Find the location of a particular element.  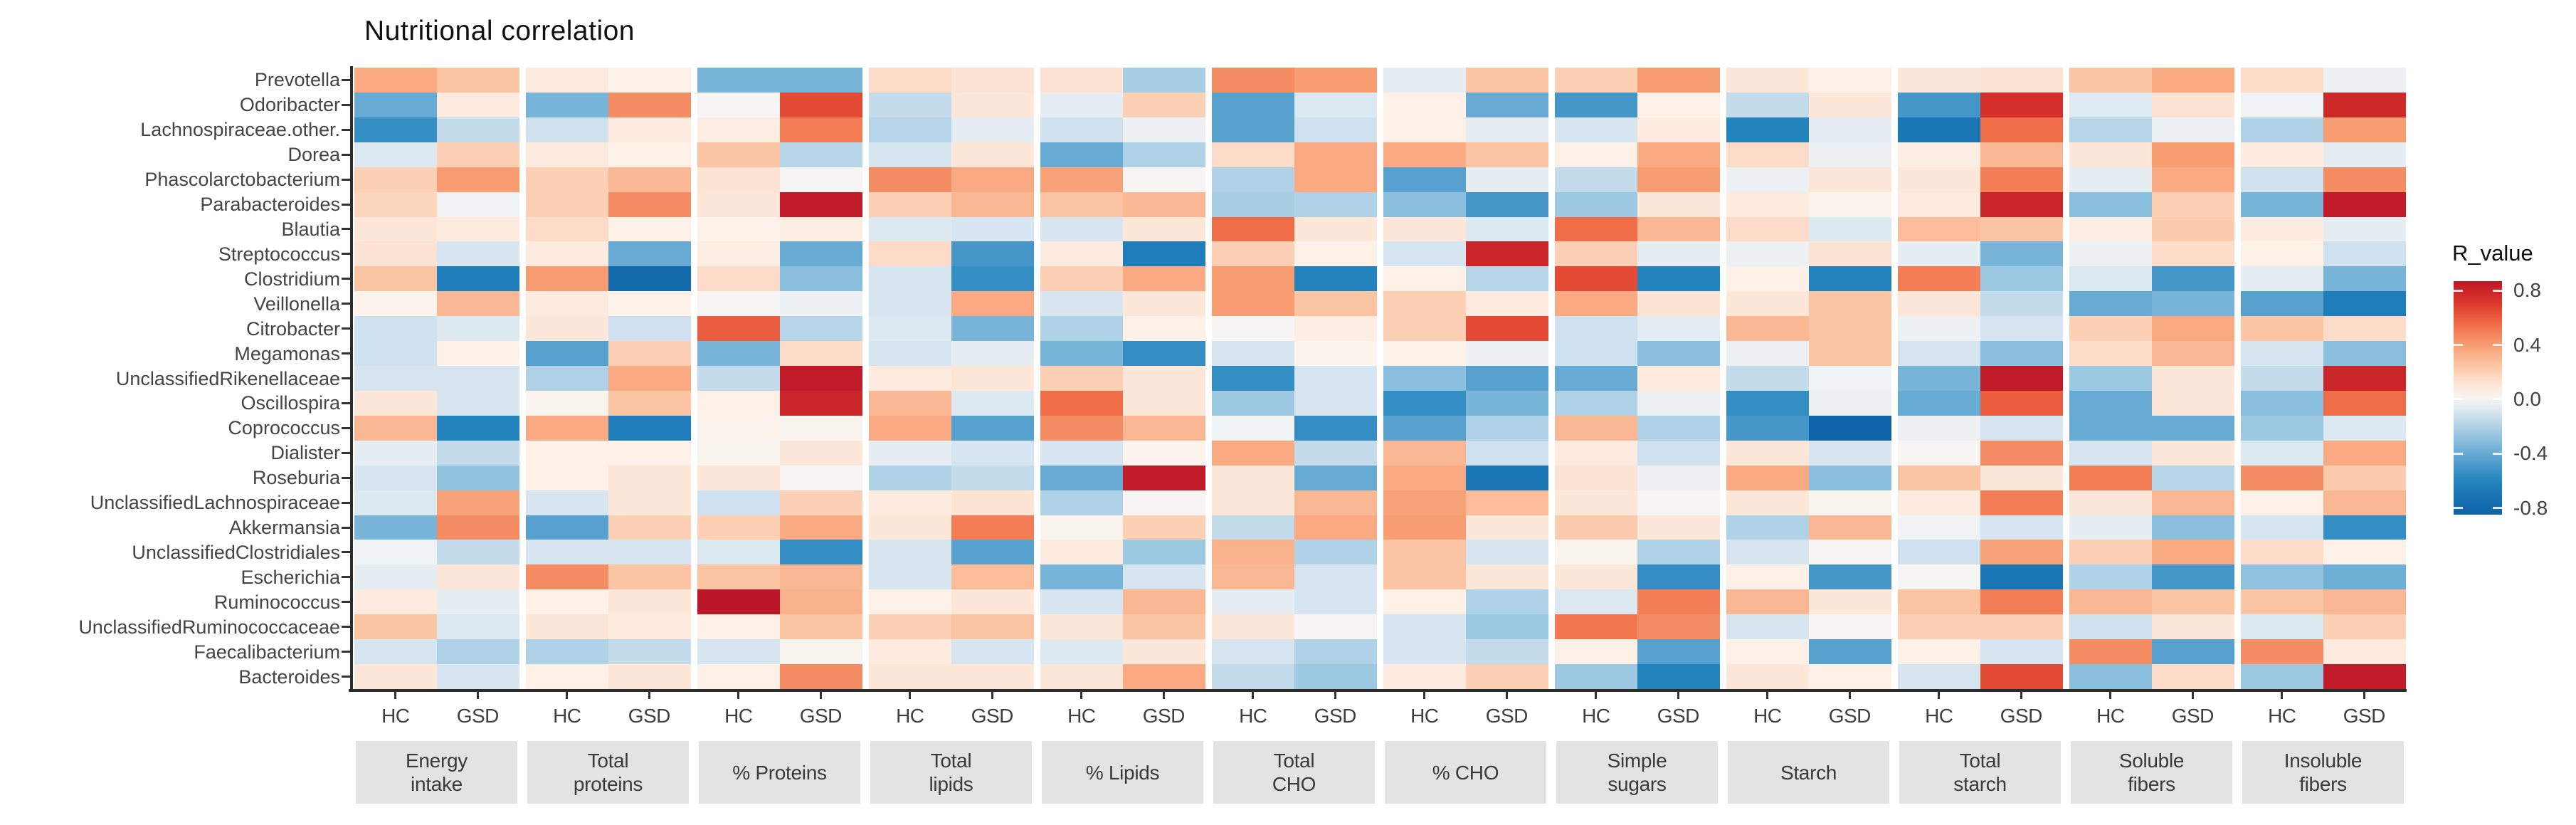

legend-colorbar is located at coordinates (2478, 398).